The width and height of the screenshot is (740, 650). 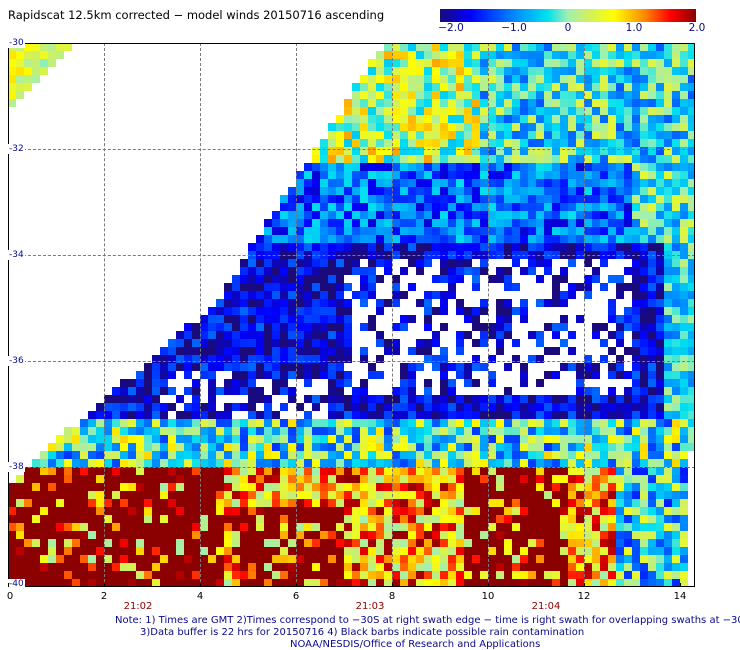 I want to click on x-label-8: 8, so click(x=392, y=596).